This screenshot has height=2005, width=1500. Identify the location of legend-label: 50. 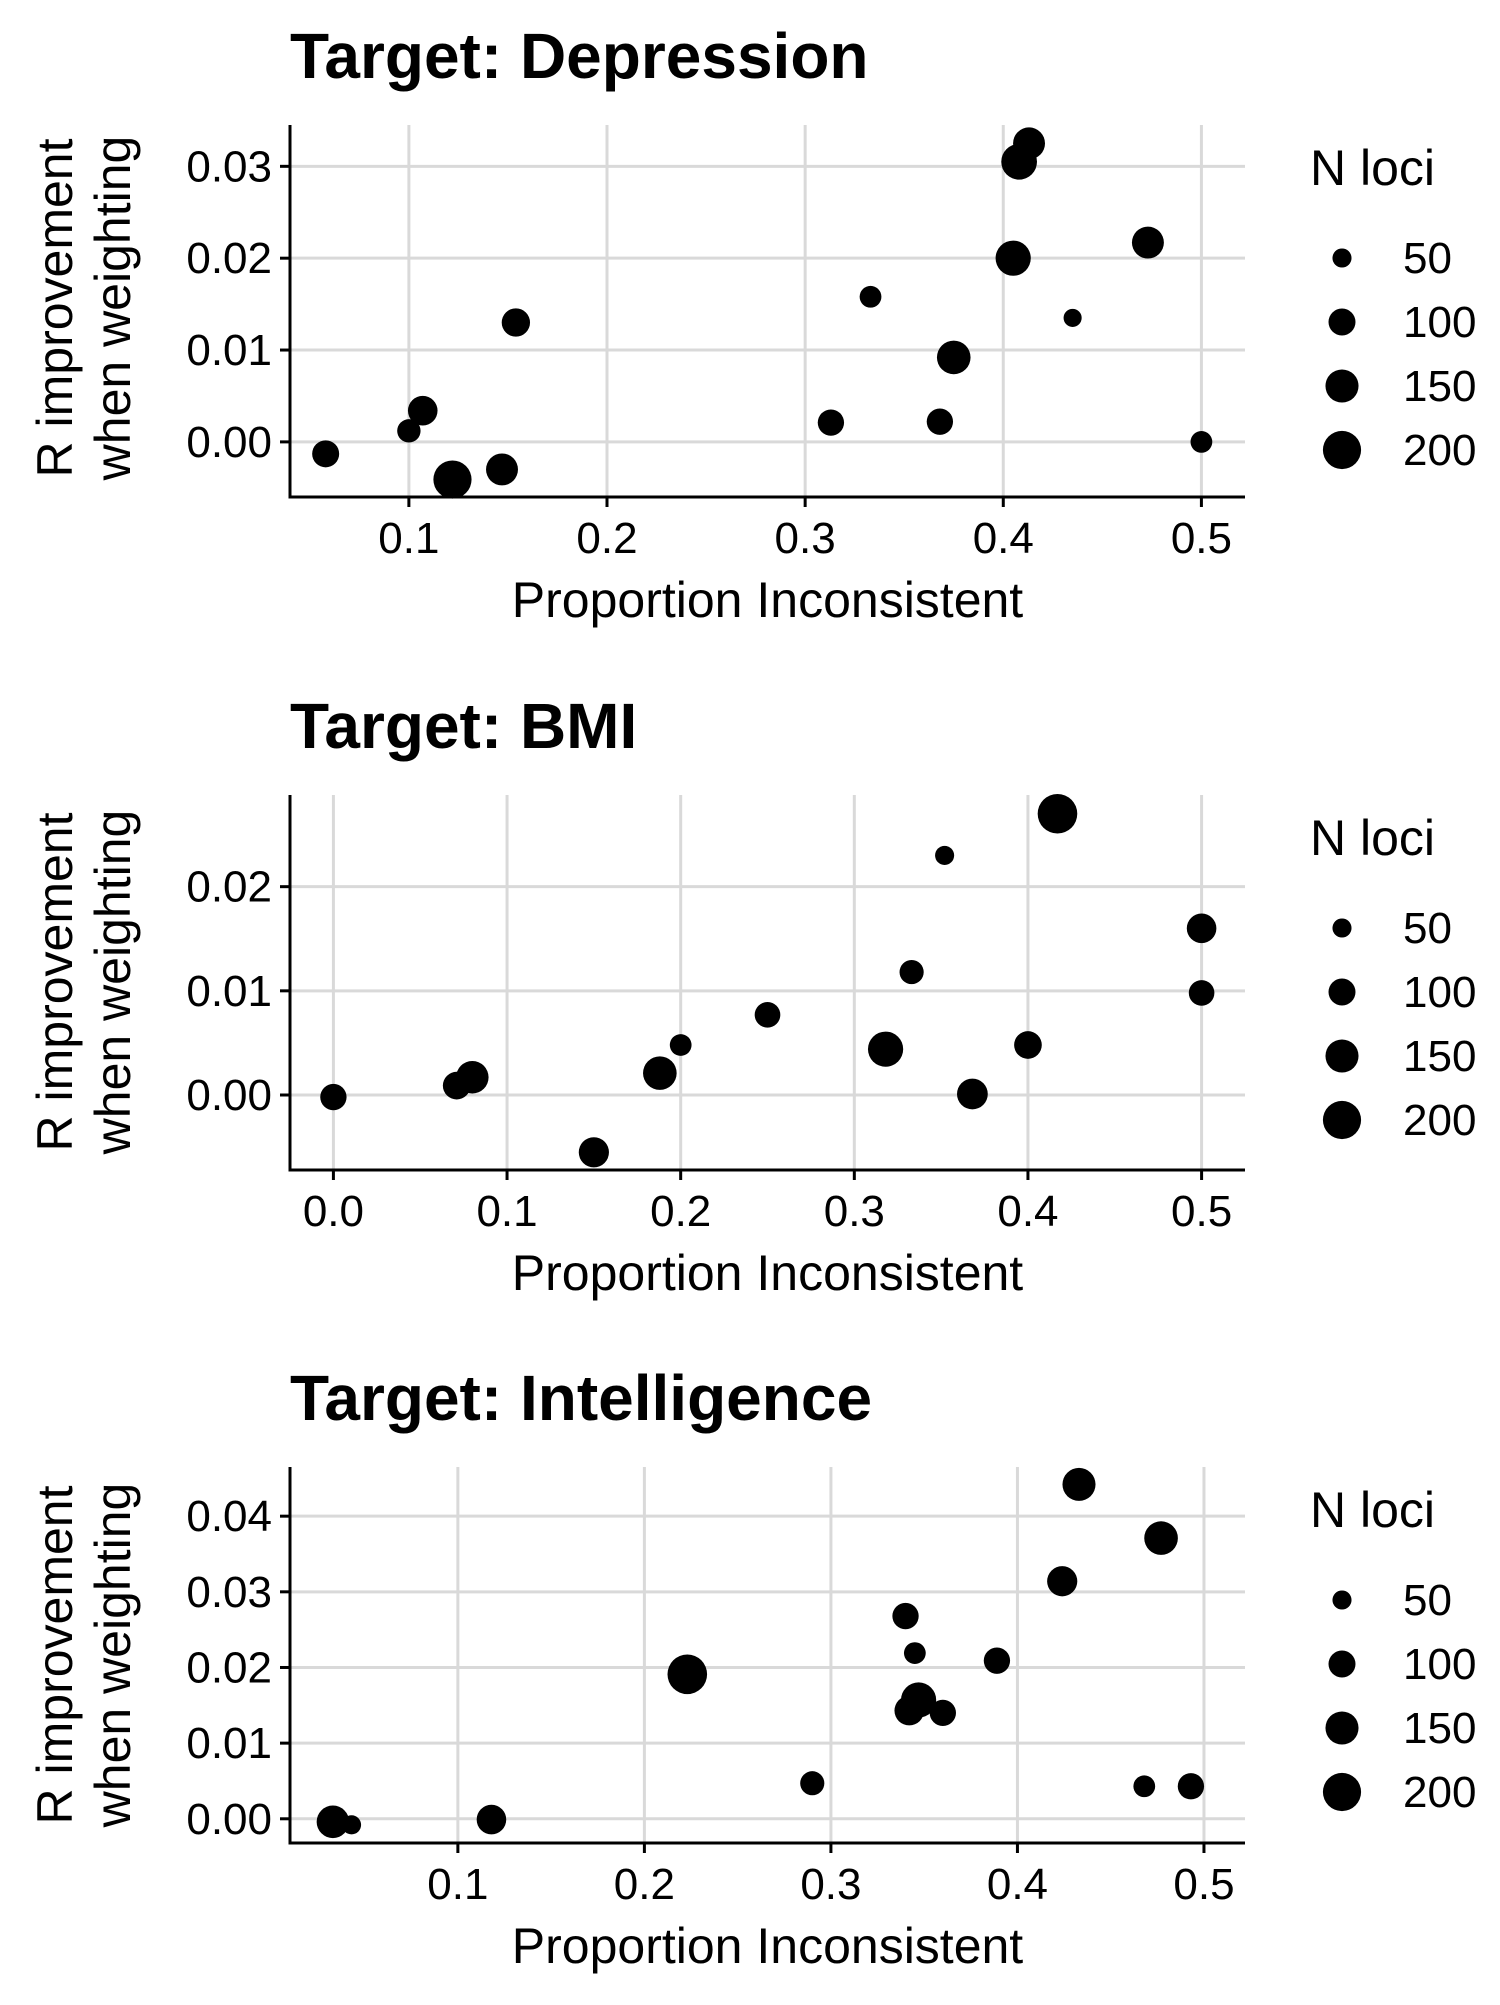
(1427, 928).